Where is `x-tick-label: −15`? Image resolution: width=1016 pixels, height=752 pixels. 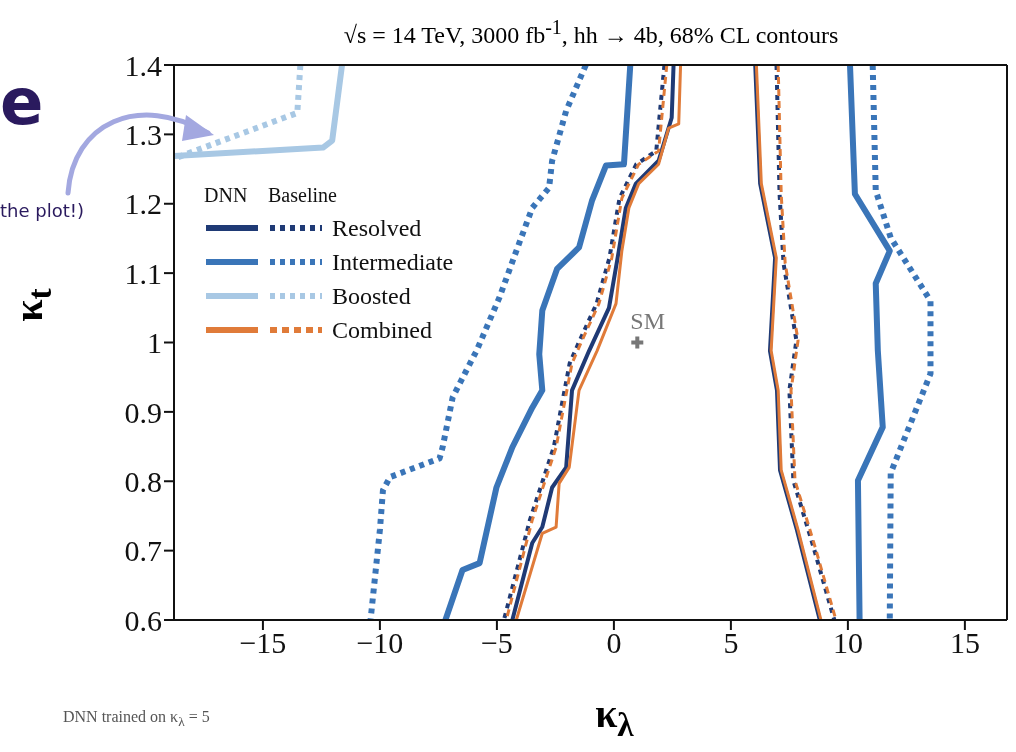 x-tick-label: −15 is located at coordinates (263, 643).